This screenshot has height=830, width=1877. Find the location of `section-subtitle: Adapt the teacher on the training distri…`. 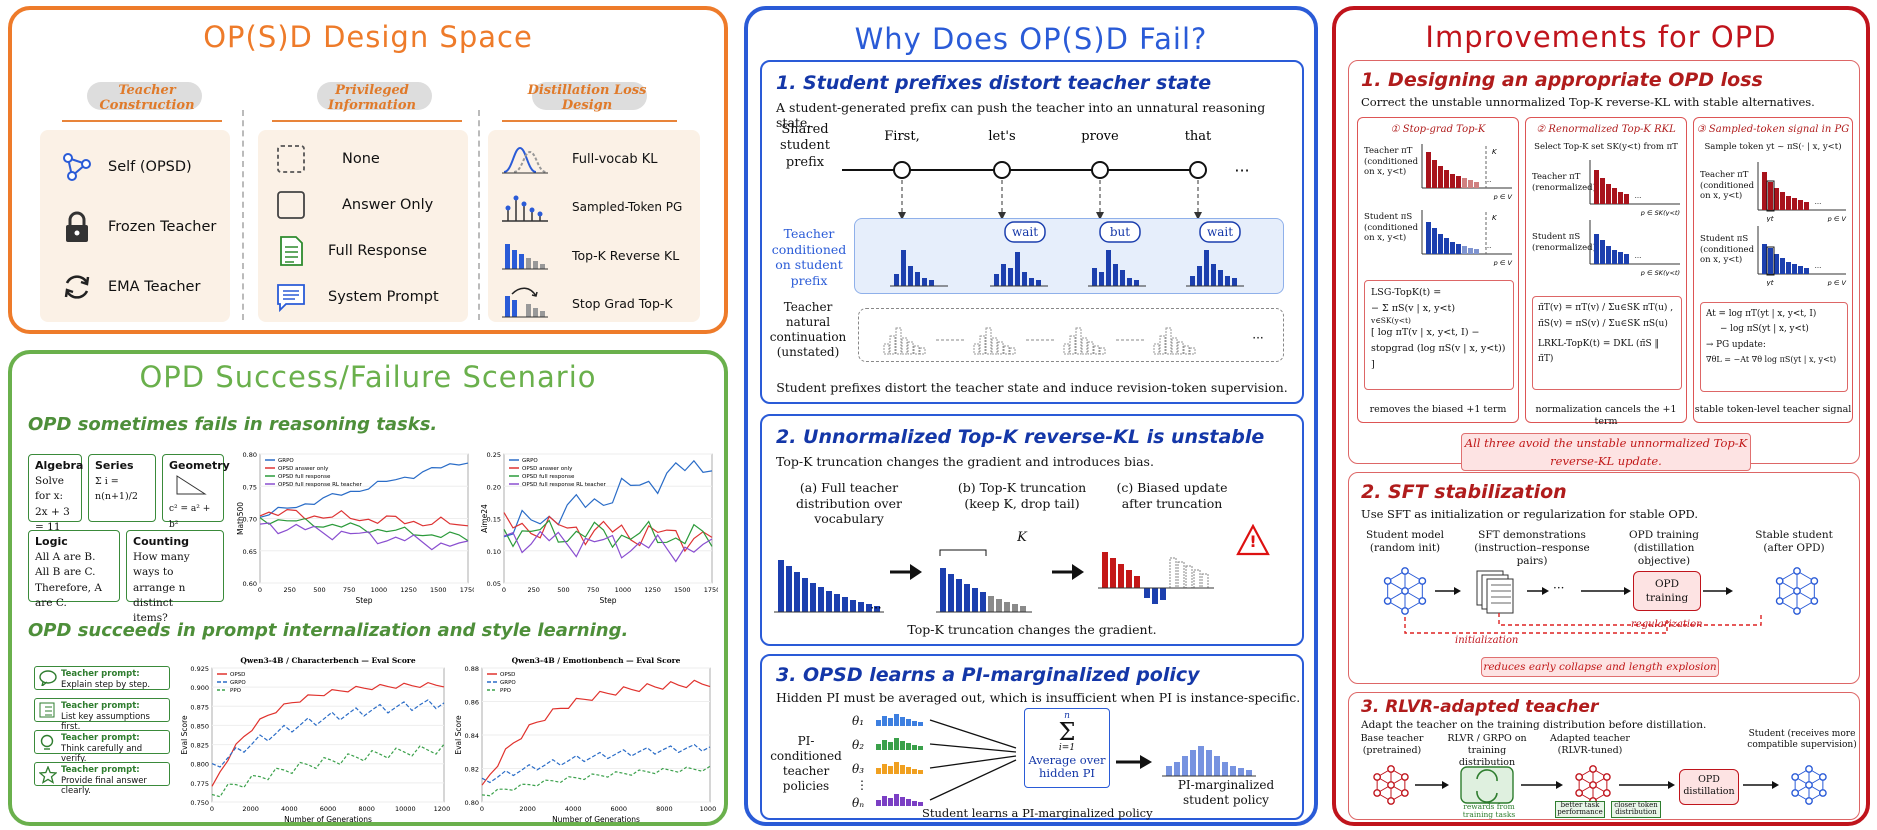

section-subtitle: Adapt the teacher on the training distri… is located at coordinates (1534, 725).